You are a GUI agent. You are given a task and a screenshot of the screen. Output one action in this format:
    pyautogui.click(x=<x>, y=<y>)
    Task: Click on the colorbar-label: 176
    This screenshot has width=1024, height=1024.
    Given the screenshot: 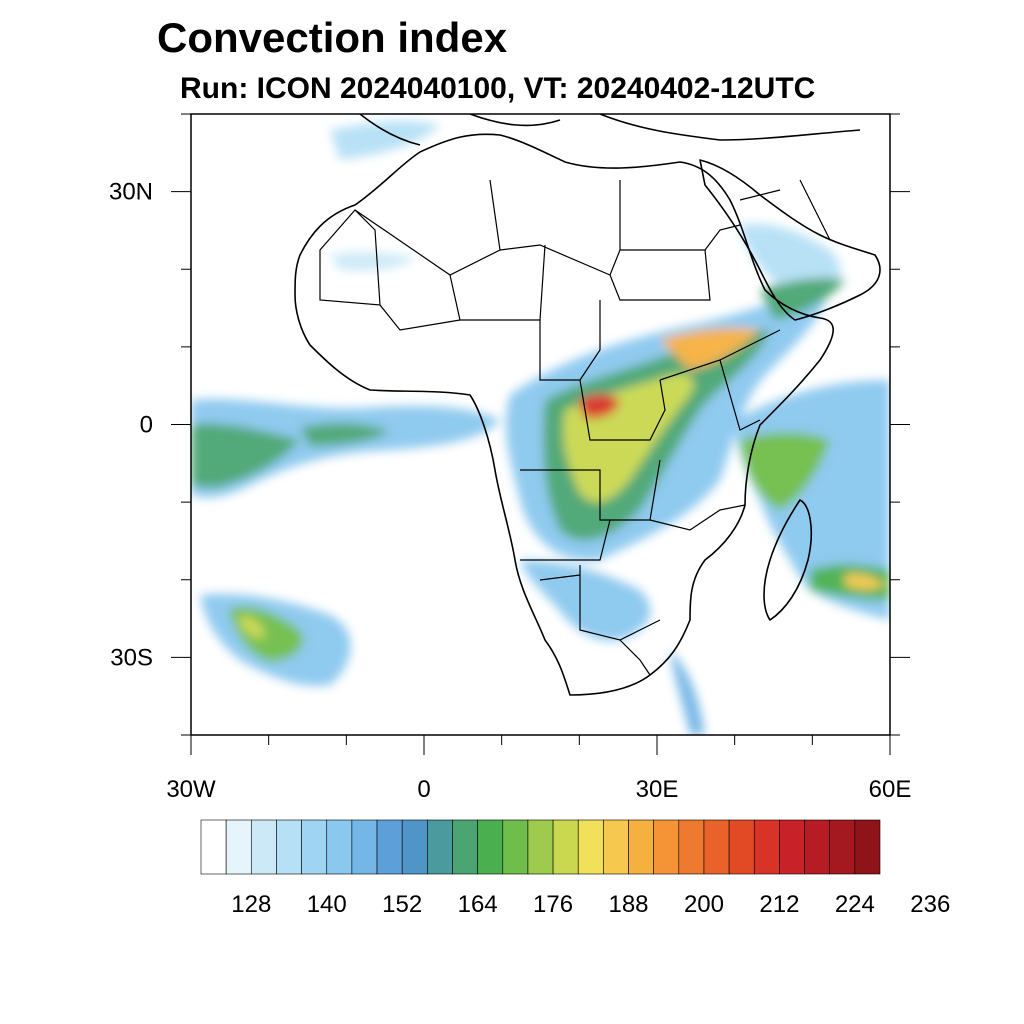 What is the action you would take?
    pyautogui.click(x=553, y=904)
    